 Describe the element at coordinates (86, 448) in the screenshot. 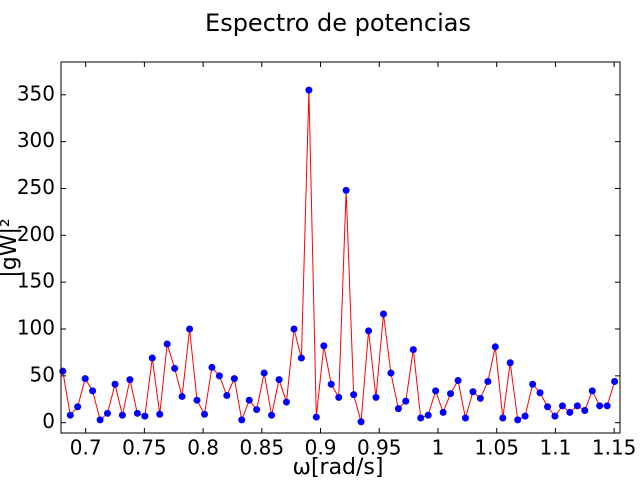

I see `x-tick-label: 0.7` at that location.